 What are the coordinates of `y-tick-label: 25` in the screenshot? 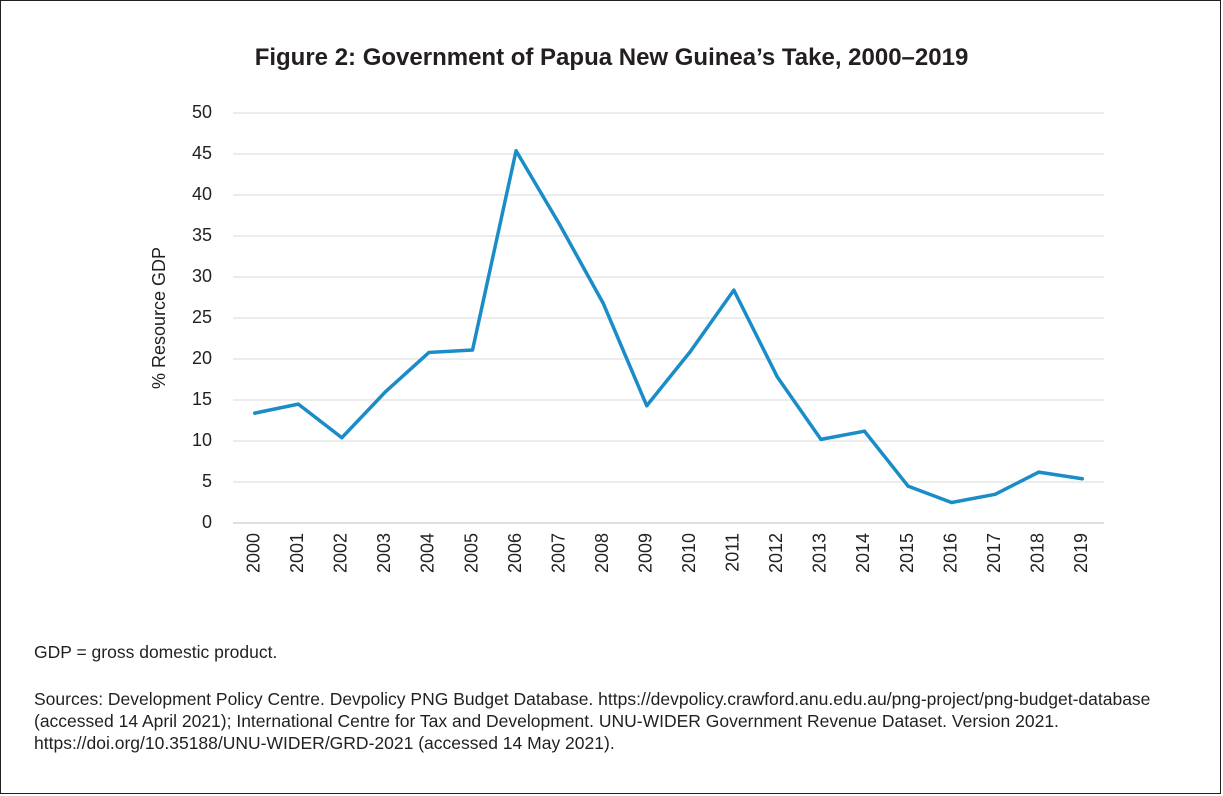 It's located at (202, 317).